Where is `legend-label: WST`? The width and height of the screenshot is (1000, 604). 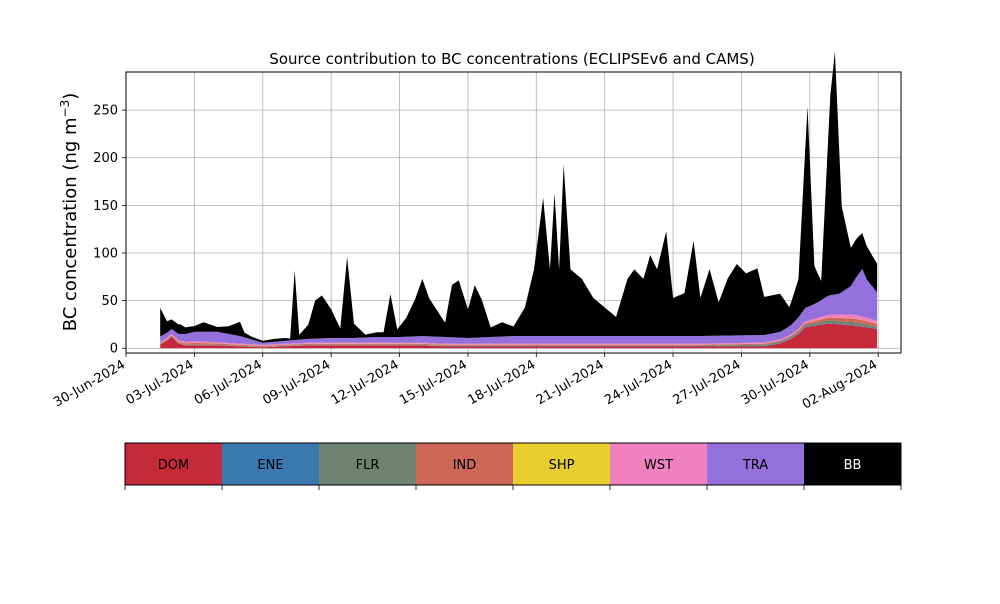 legend-label: WST is located at coordinates (658, 465).